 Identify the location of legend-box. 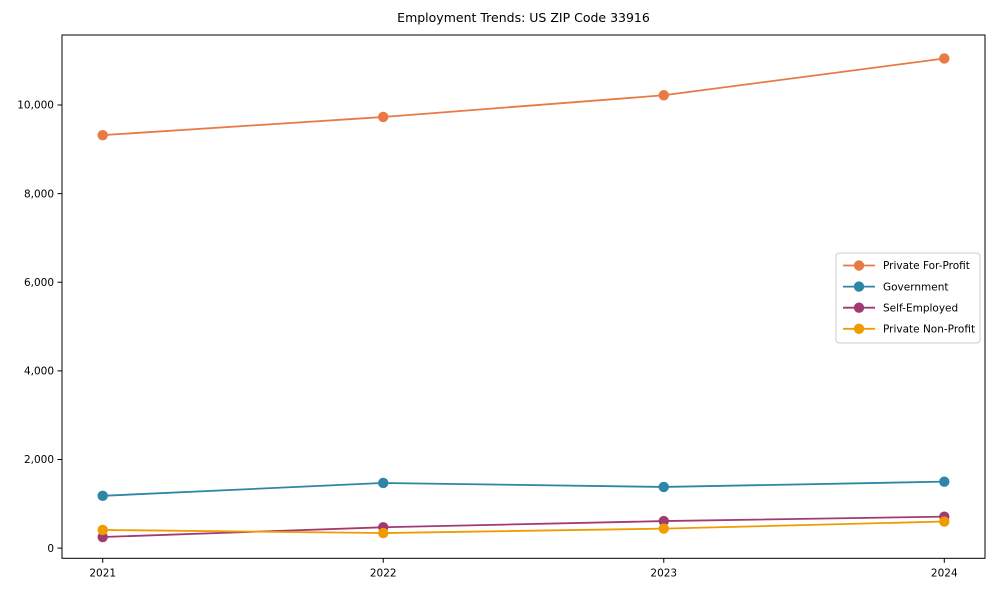
(908, 298).